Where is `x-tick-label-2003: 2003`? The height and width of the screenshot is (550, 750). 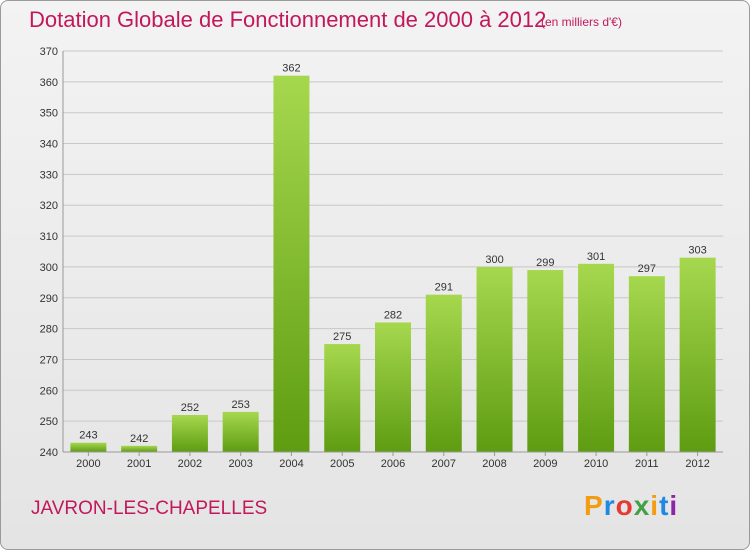
x-tick-label-2003: 2003 is located at coordinates (240, 464).